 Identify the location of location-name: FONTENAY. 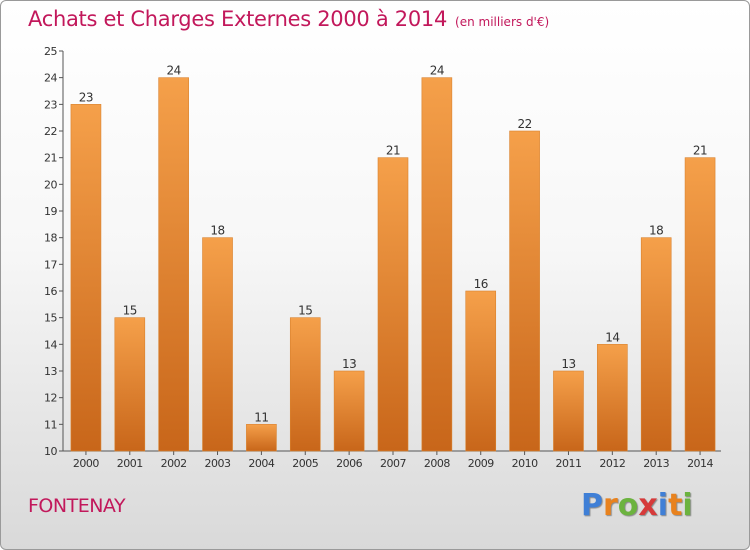
(77, 506).